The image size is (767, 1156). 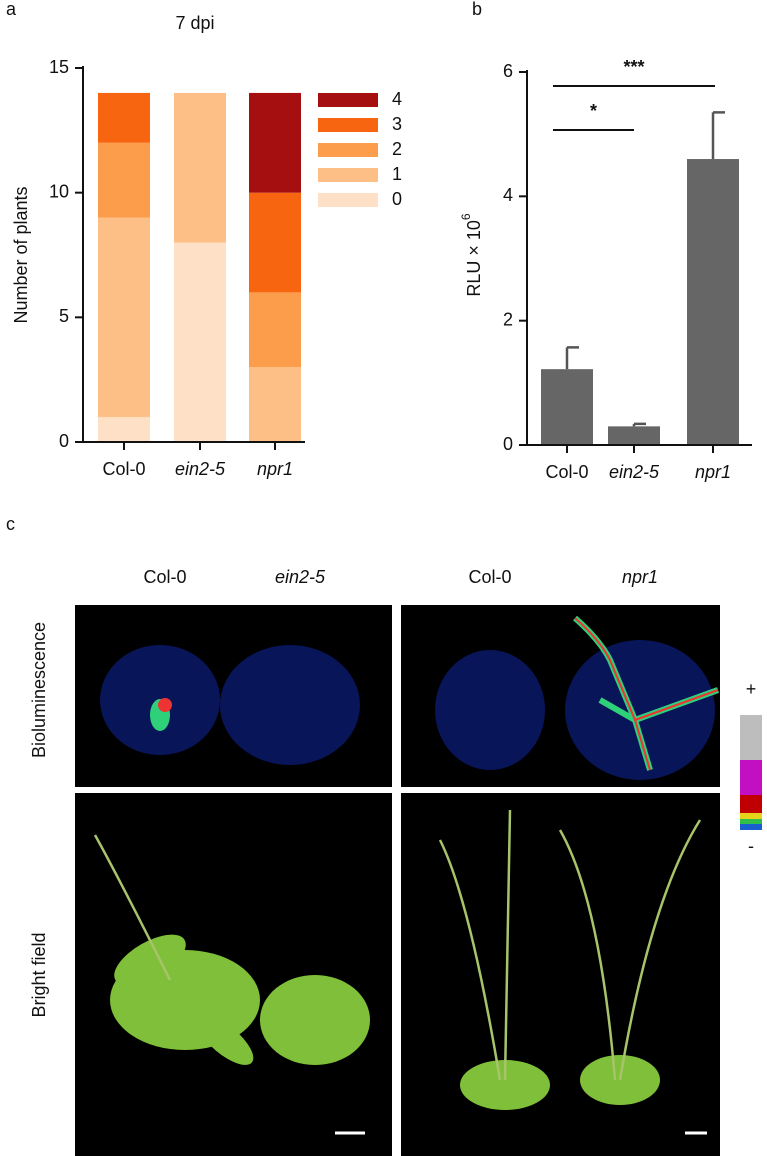 I want to click on y-axis-label-exponent: 6, so click(x=466, y=216).